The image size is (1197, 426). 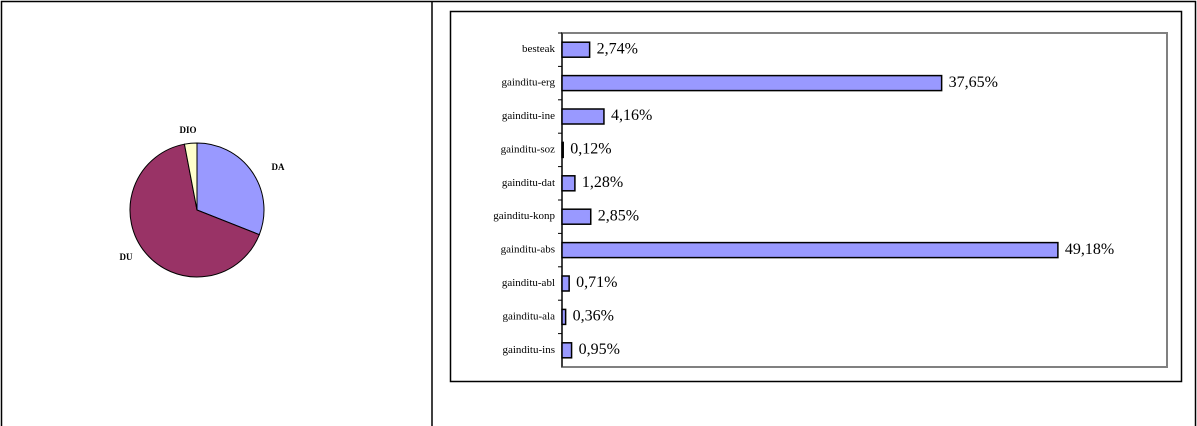 I want to click on category-label: gainditu-konp, so click(x=524, y=216).